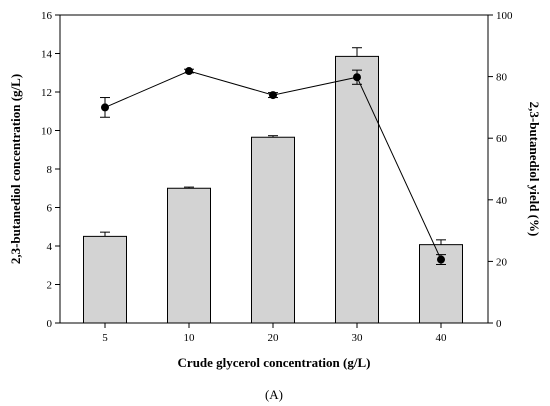  I want to click on right-axis: 0 20 40 60 80 100, so click(500, 170).